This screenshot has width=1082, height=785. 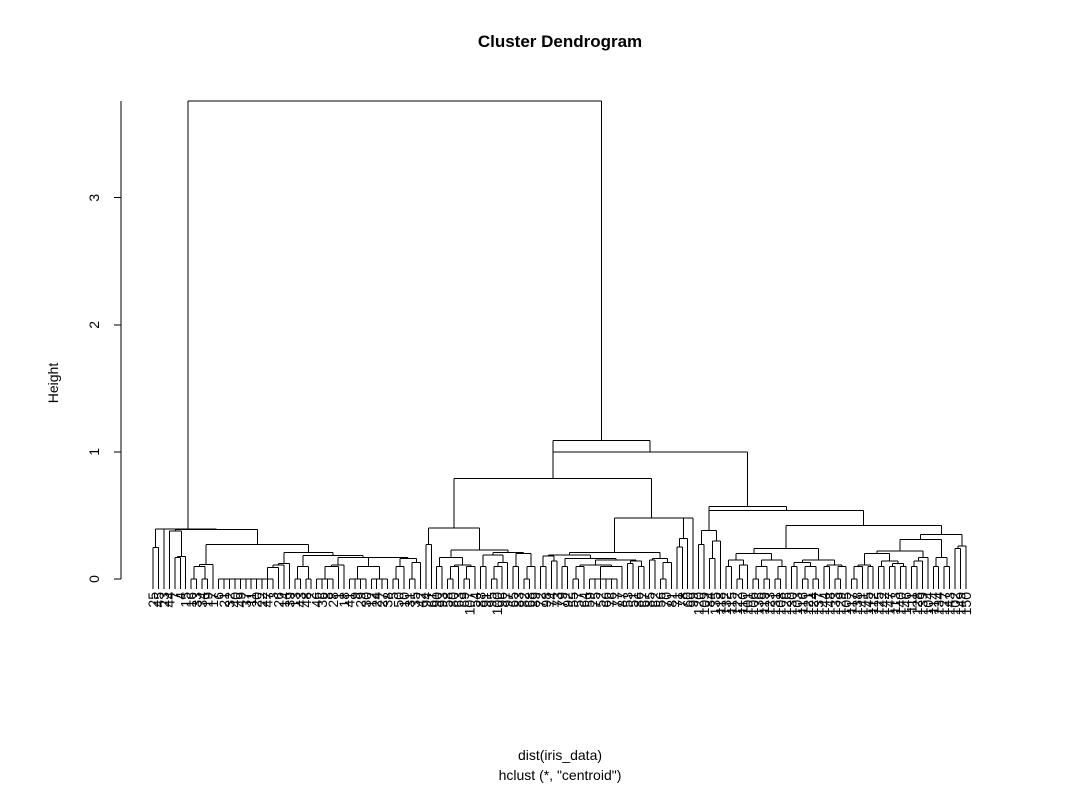 What do you see at coordinates (628, 600) in the screenshot?
I see `leaf-label: 53` at bounding box center [628, 600].